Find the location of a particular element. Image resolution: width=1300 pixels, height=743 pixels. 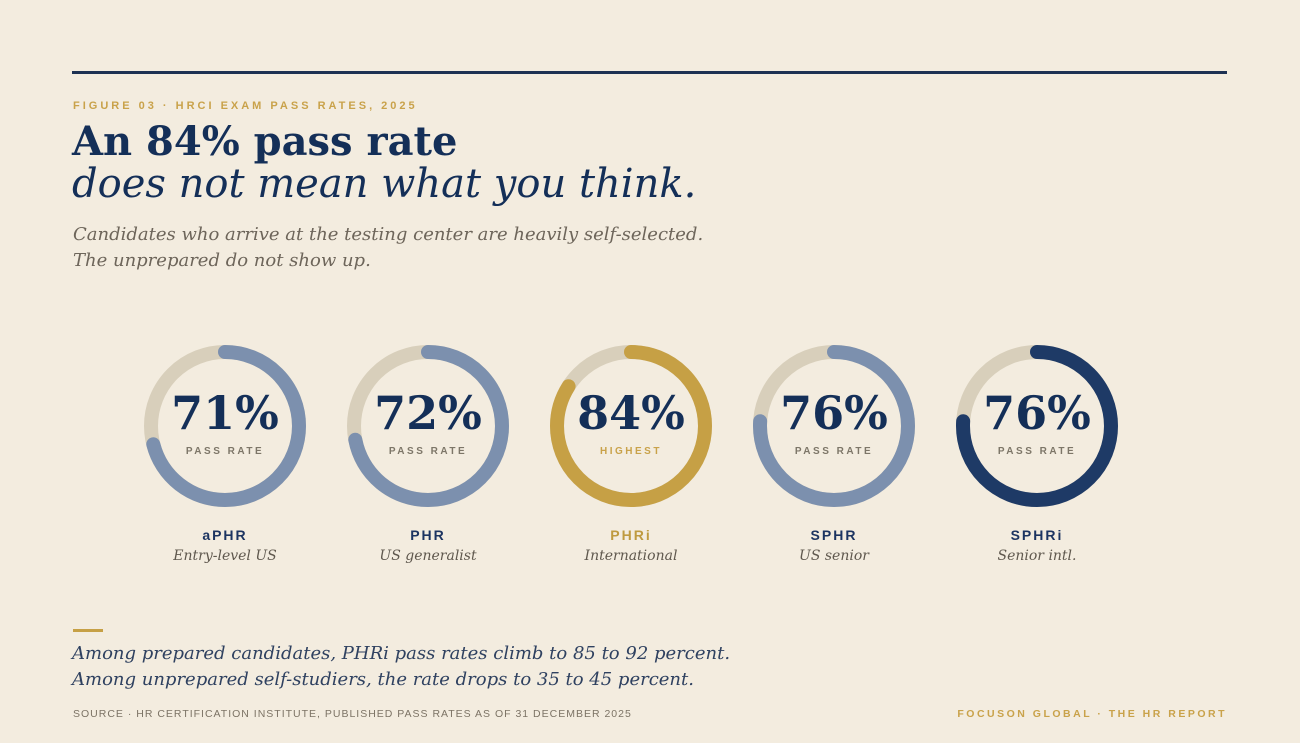

title-line-italic: does not mean what you think. is located at coordinates (384, 184).